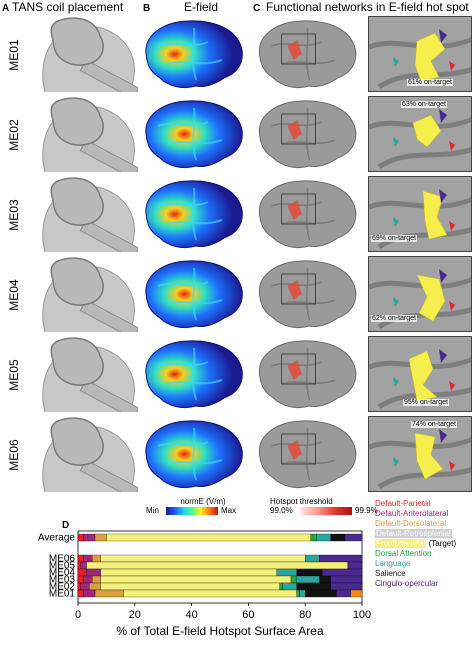 The height and width of the screenshot is (666, 474). Describe the element at coordinates (403, 553) in the screenshot. I see `legend-label: Dorsal Attention` at that location.